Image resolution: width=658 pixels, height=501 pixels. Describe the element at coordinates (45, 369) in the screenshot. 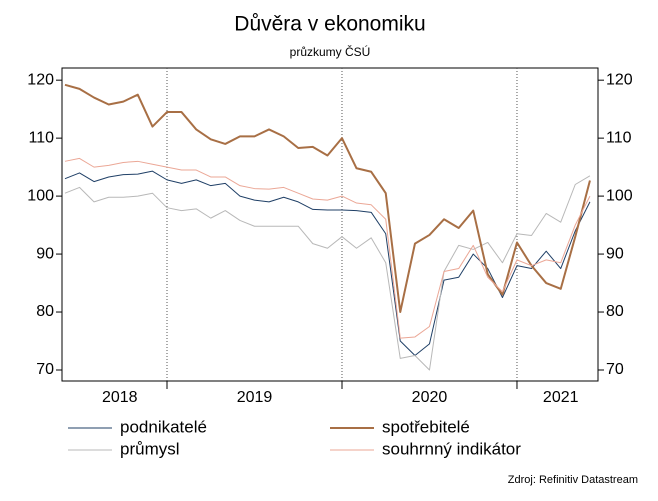

I see `y-tick-label: 70` at that location.